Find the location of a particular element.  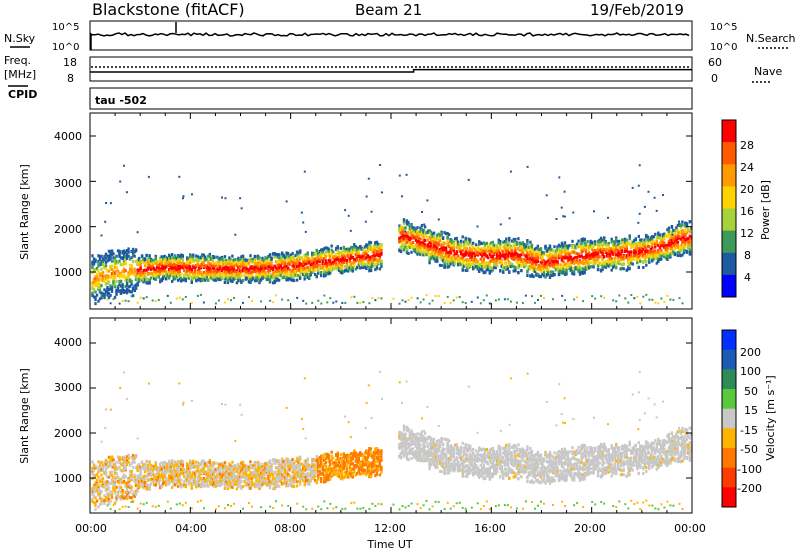

velocity-cell is located at coordinates (95, 468).